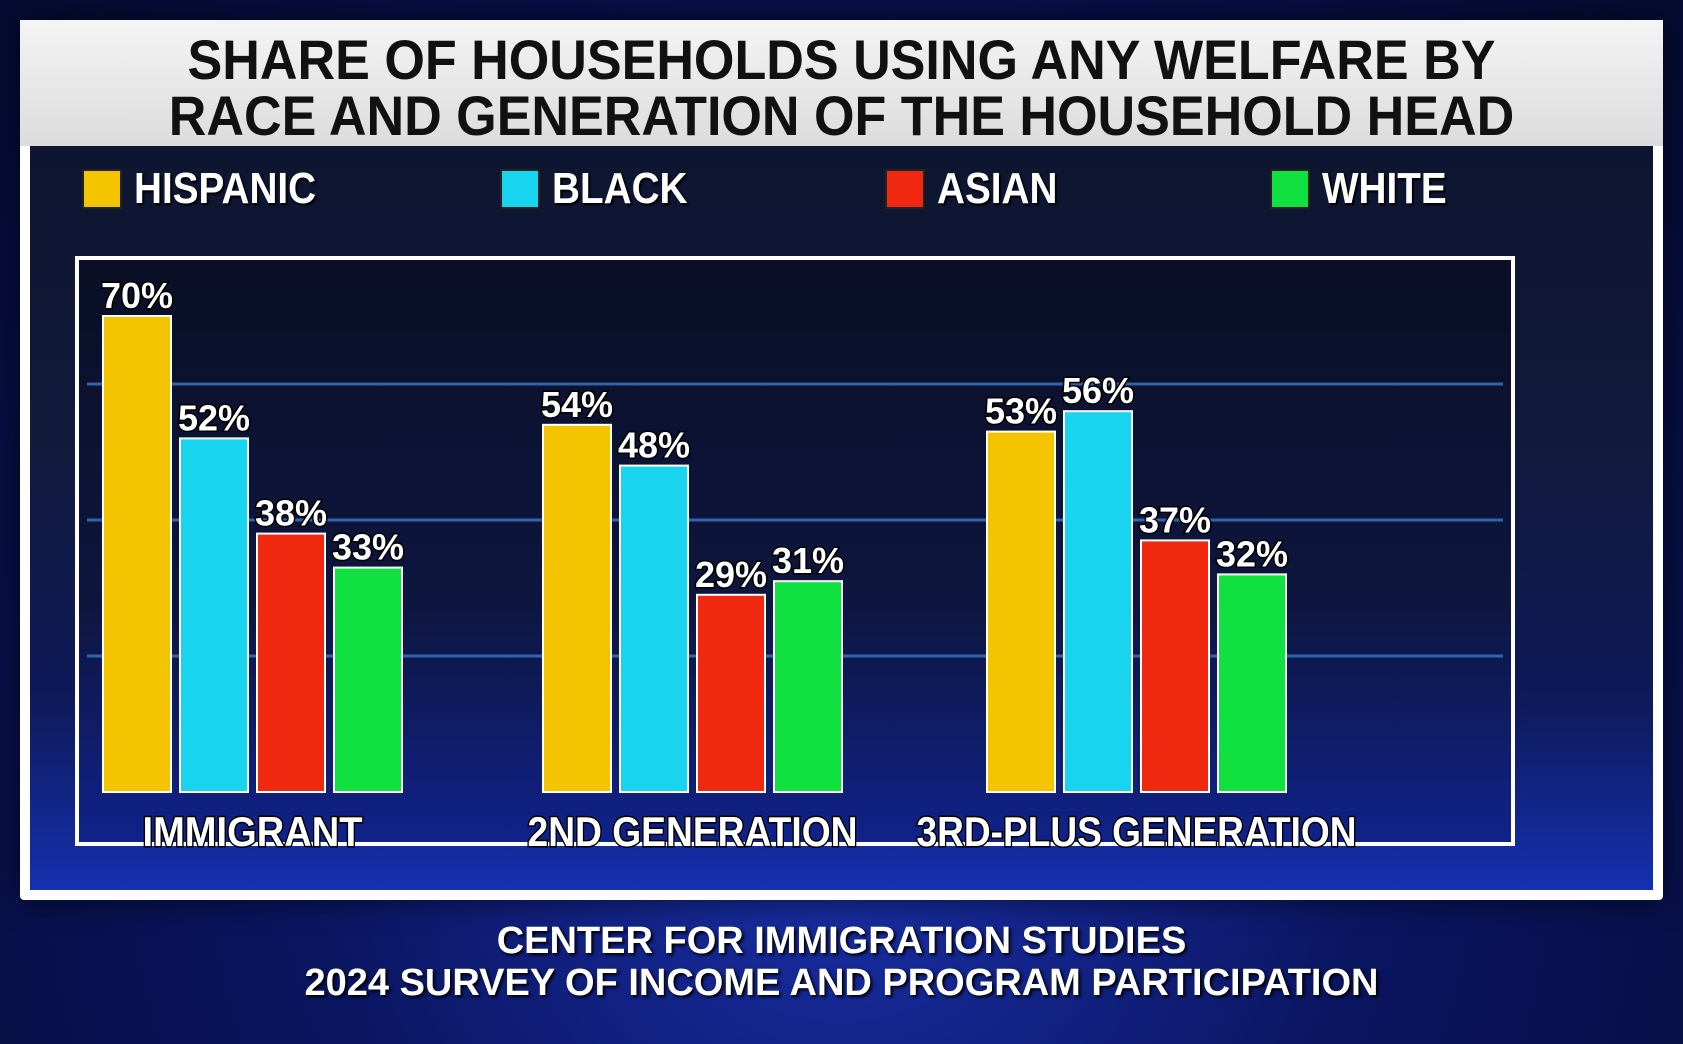 The width and height of the screenshot is (1683, 1044). Describe the element at coordinates (654, 445) in the screenshot. I see `bar-value-label: 48%` at that location.